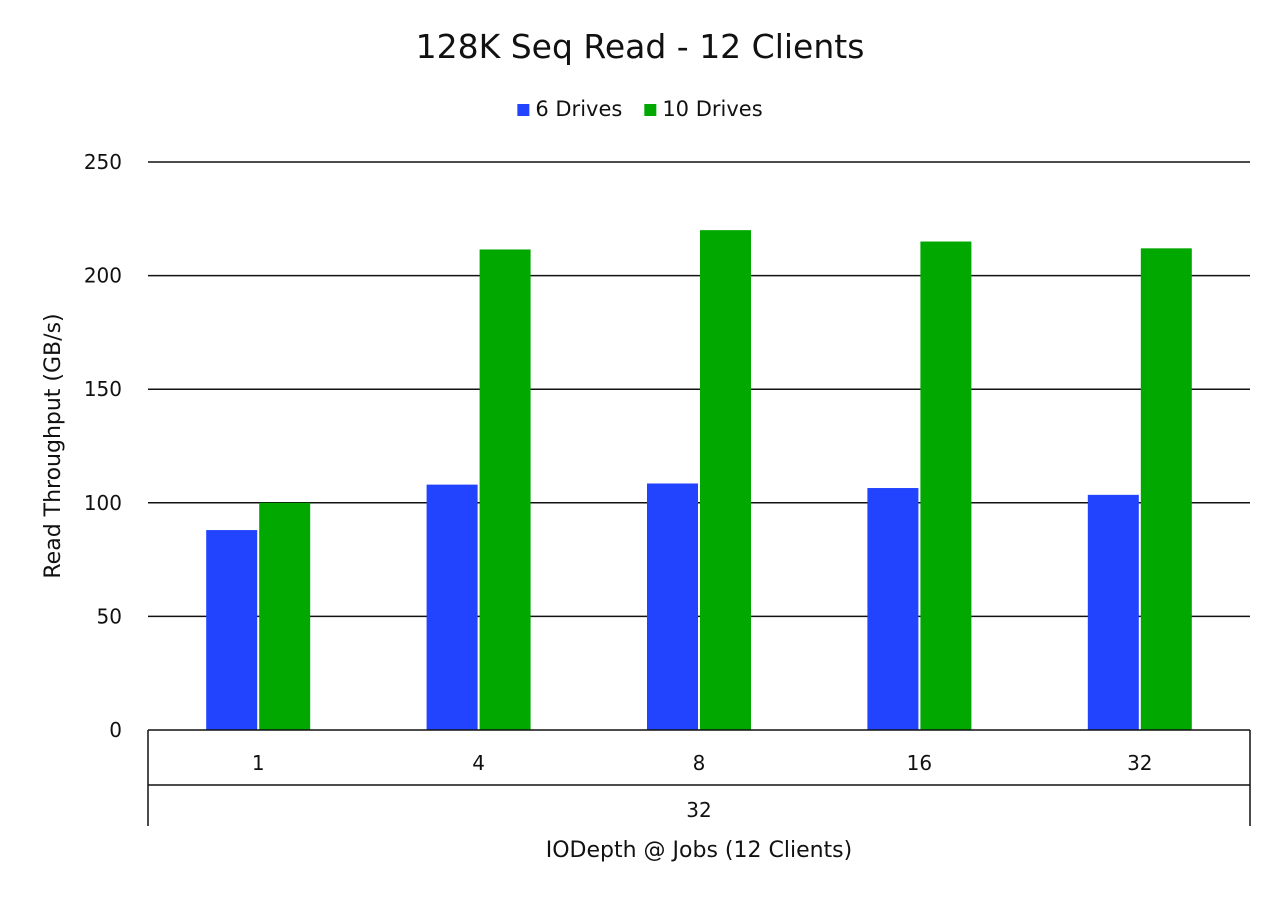 The height and width of the screenshot is (897, 1280). Describe the element at coordinates (640, 46) in the screenshot. I see `chart-title: 128K Seq Read - 12 Clients` at that location.